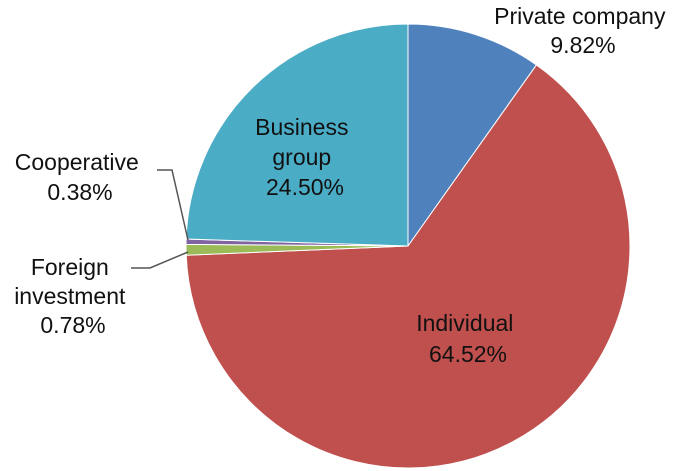  I want to click on slice-label-individual: Individual 64.52%, so click(468, 338).